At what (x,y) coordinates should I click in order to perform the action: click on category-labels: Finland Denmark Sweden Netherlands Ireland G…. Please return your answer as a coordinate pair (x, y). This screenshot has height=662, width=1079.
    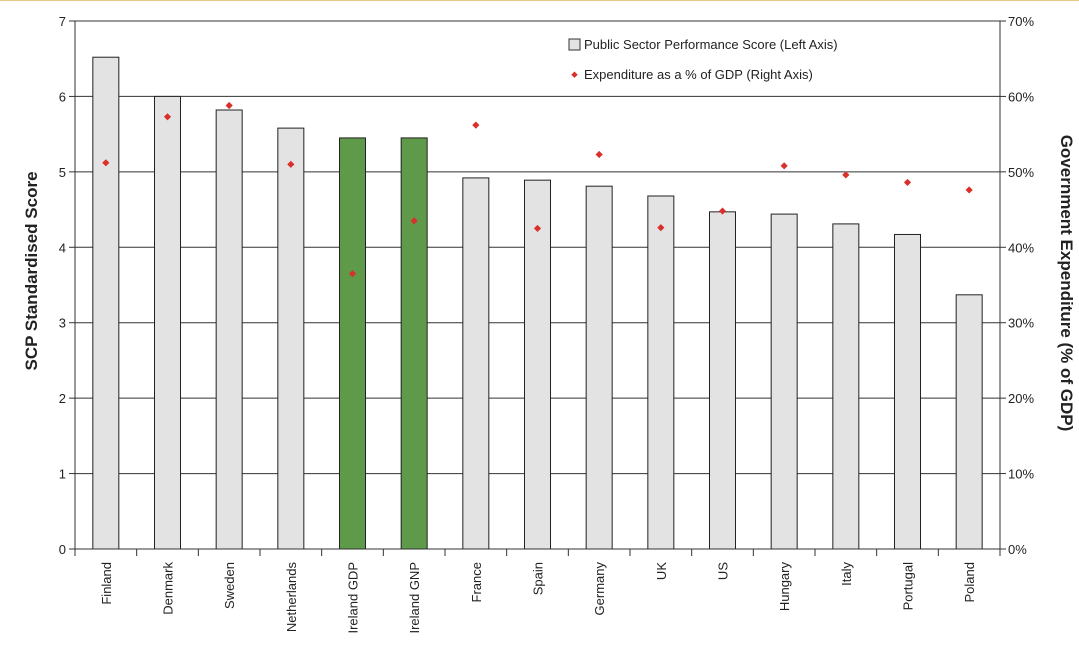
    Looking at the image, I should click on (538, 598).